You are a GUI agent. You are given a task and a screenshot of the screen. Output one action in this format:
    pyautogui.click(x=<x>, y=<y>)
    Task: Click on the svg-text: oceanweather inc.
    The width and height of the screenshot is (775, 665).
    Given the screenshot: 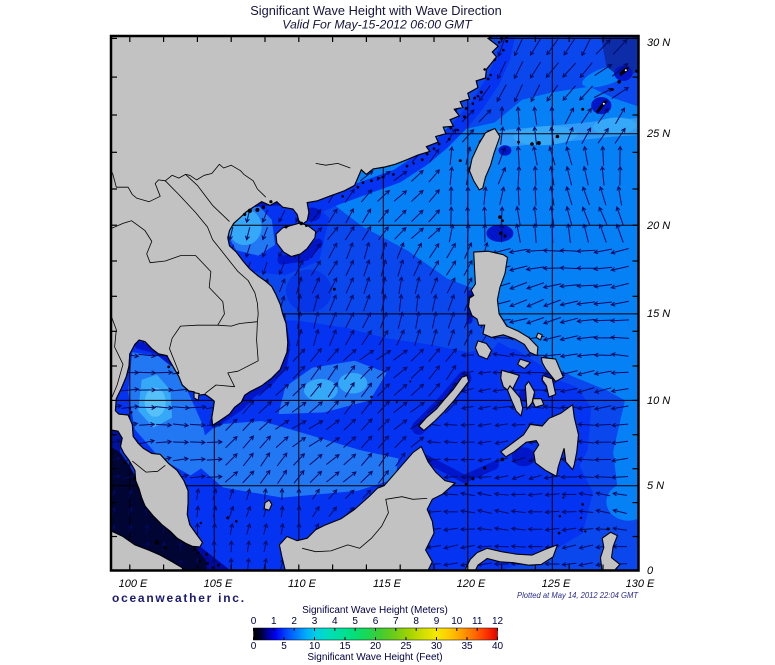 What is the action you would take?
    pyautogui.click(x=179, y=598)
    